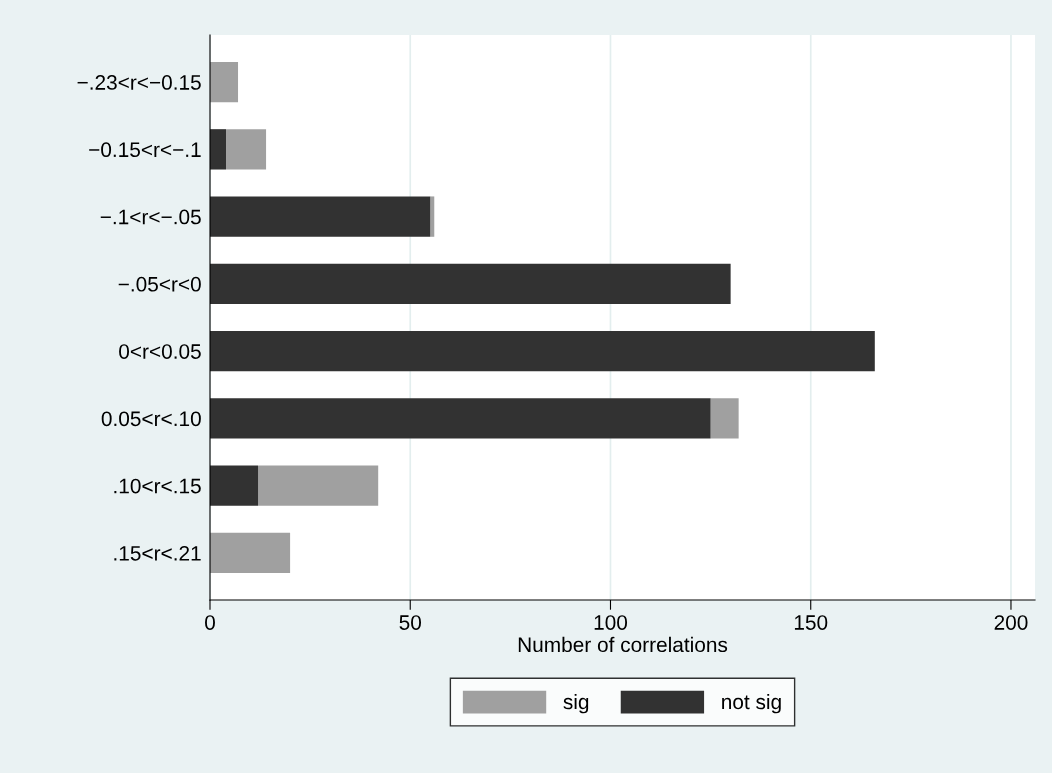  What do you see at coordinates (159, 284) in the screenshot?
I see `y-tick-label: −.05<r<0` at bounding box center [159, 284].